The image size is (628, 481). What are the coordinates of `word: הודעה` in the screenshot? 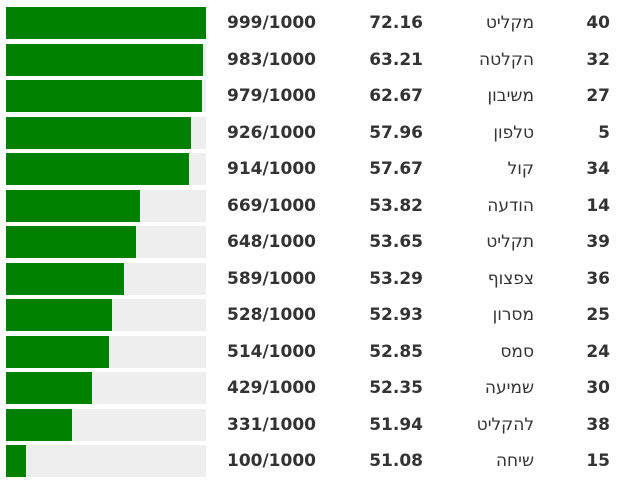 It's located at (510, 205).